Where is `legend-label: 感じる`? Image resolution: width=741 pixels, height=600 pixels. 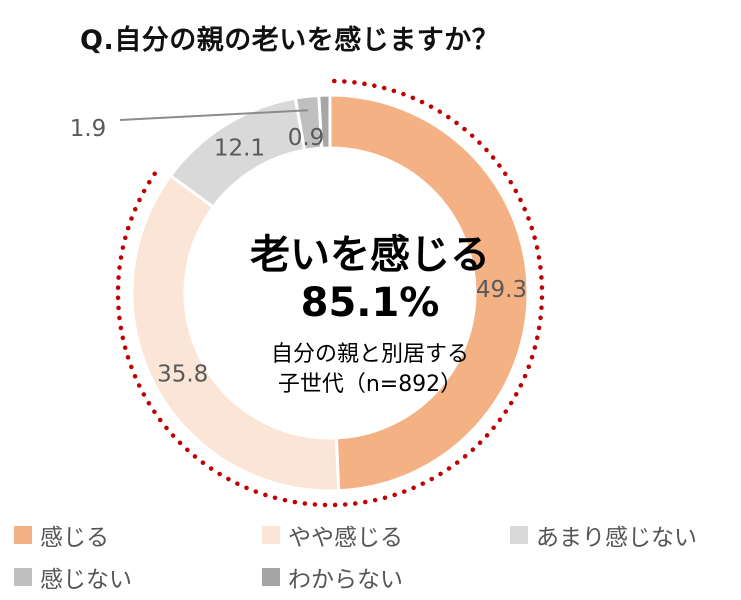 legend-label: 感じる is located at coordinates (74, 538).